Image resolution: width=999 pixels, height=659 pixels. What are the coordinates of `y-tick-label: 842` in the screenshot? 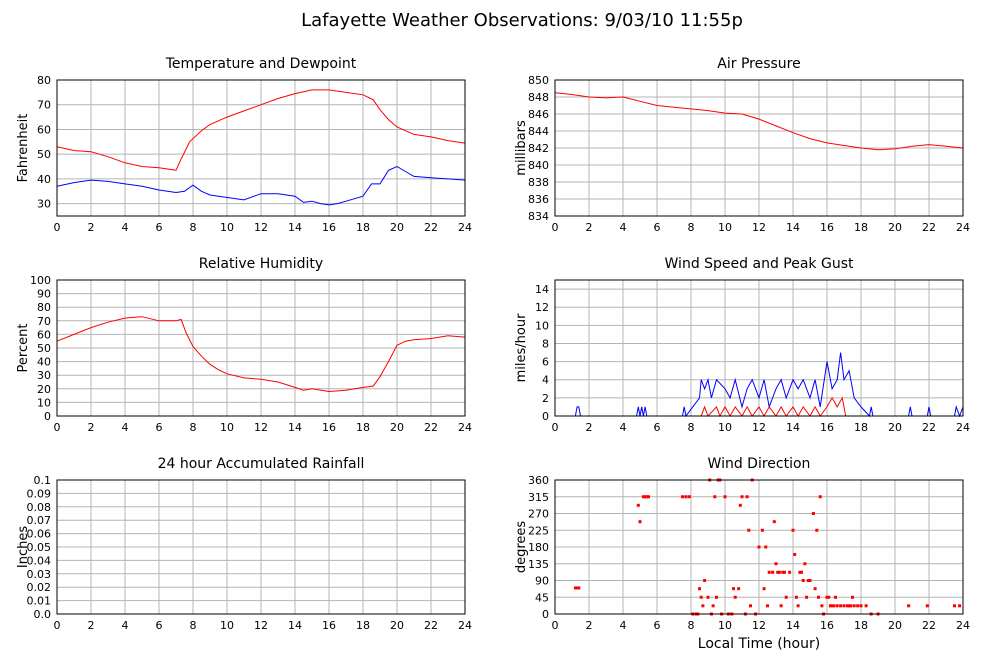 It's located at (538, 148).